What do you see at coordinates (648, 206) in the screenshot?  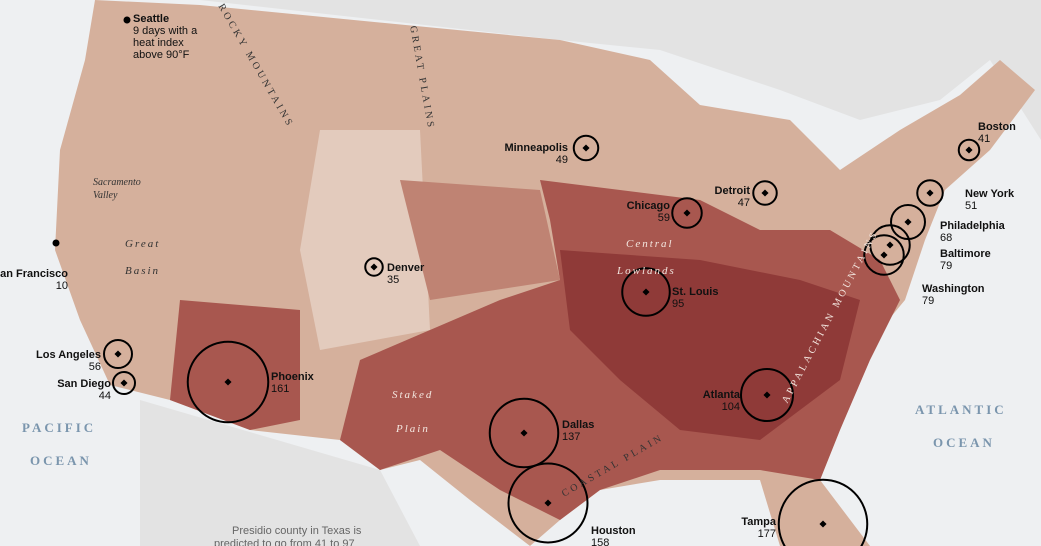 I see `city-name: Chicago` at bounding box center [648, 206].